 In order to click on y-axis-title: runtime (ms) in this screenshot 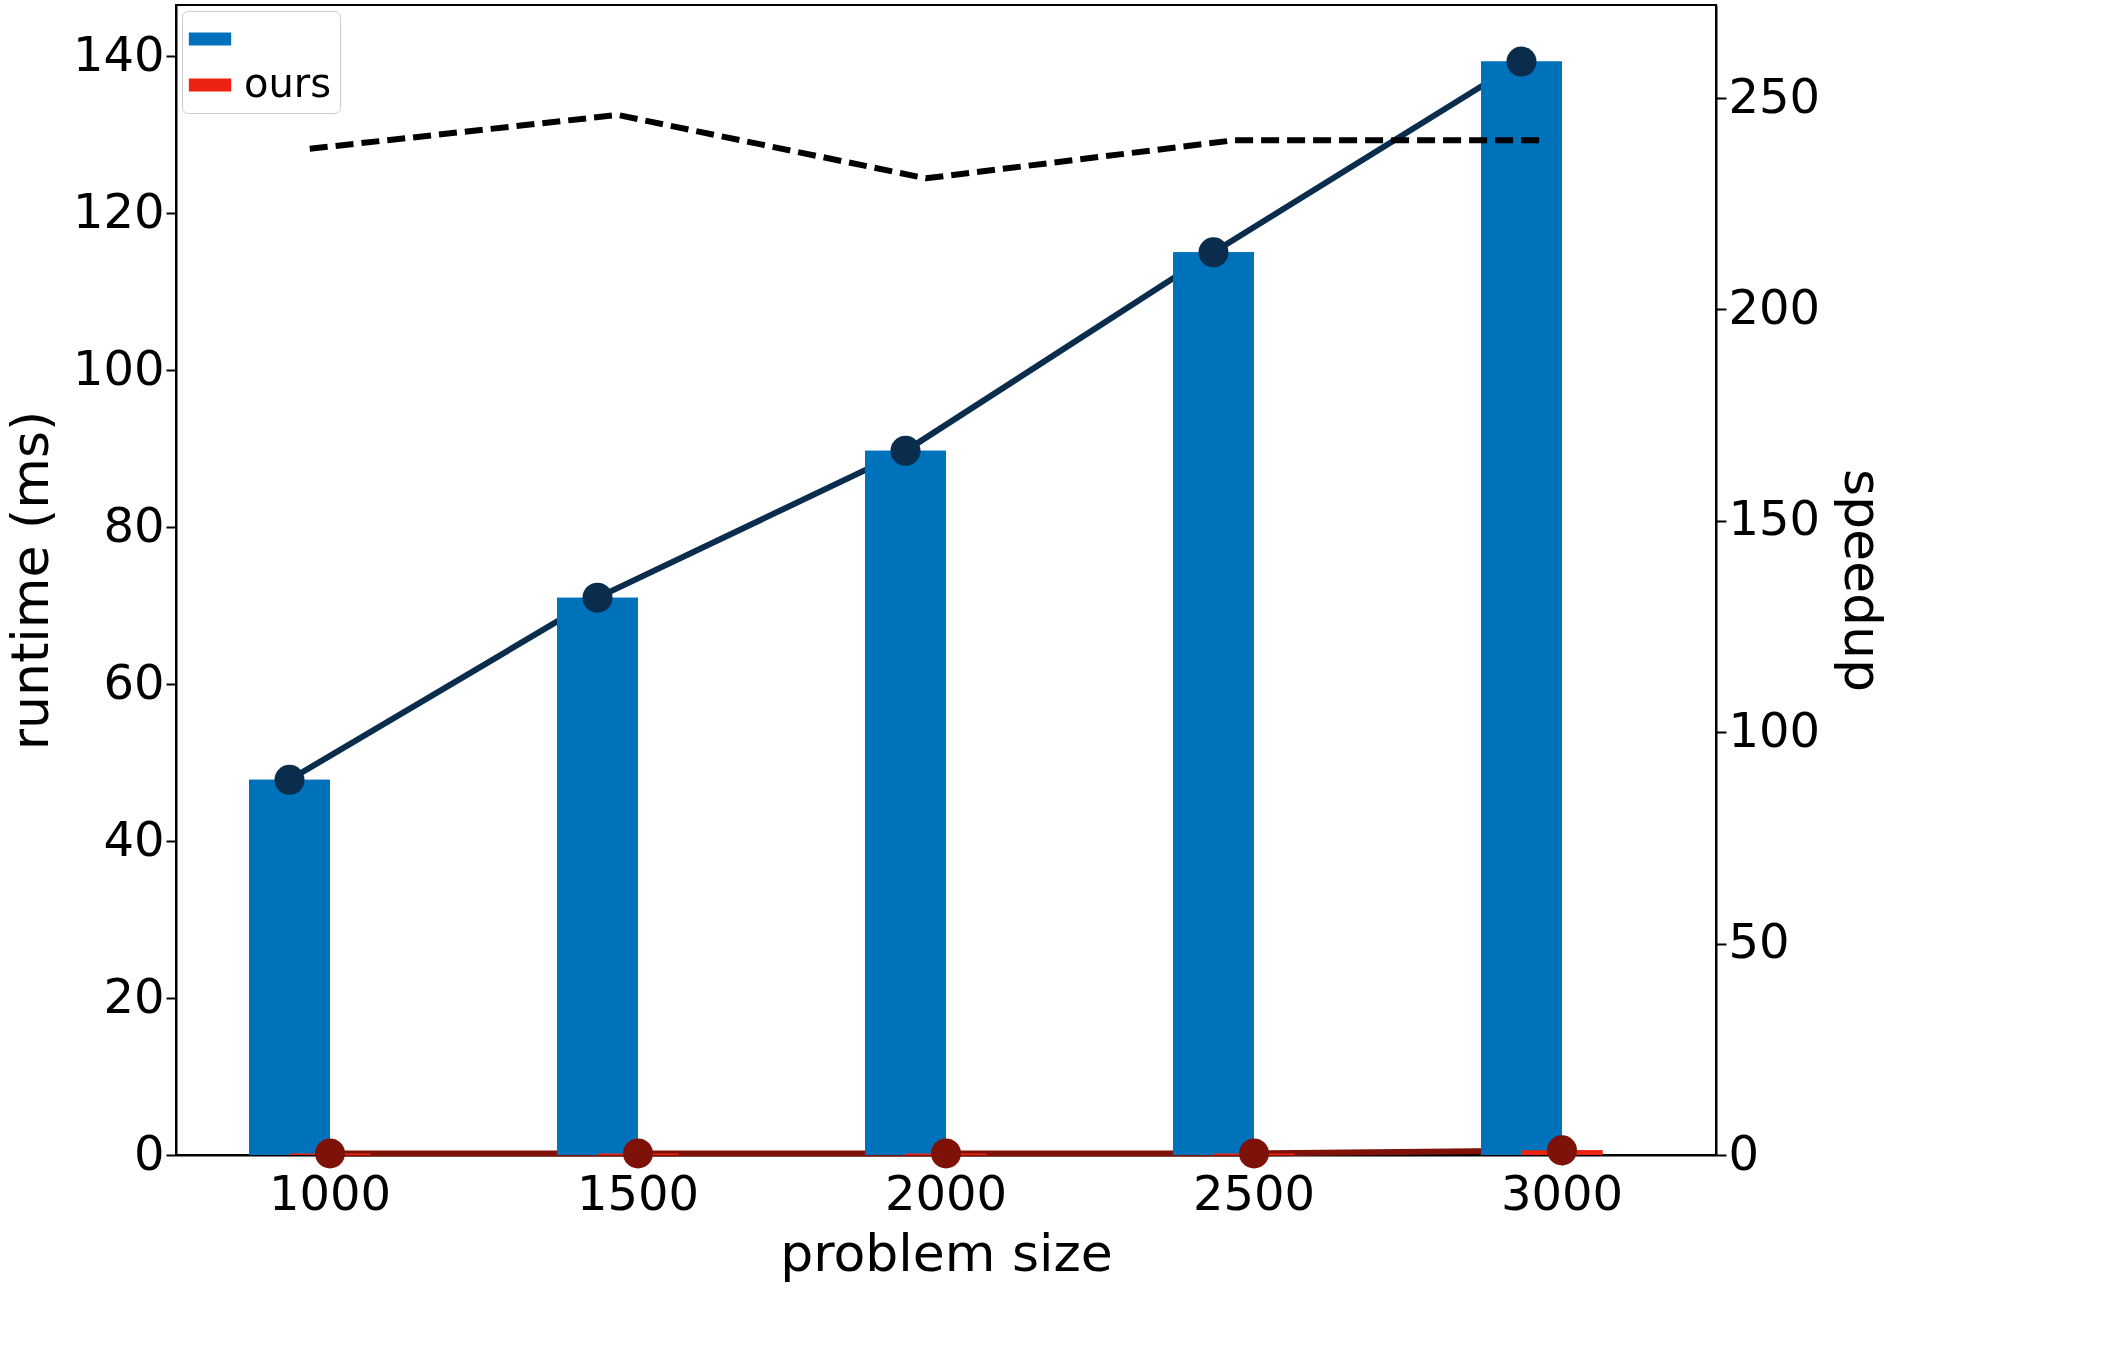, I will do `click(30, 580)`.